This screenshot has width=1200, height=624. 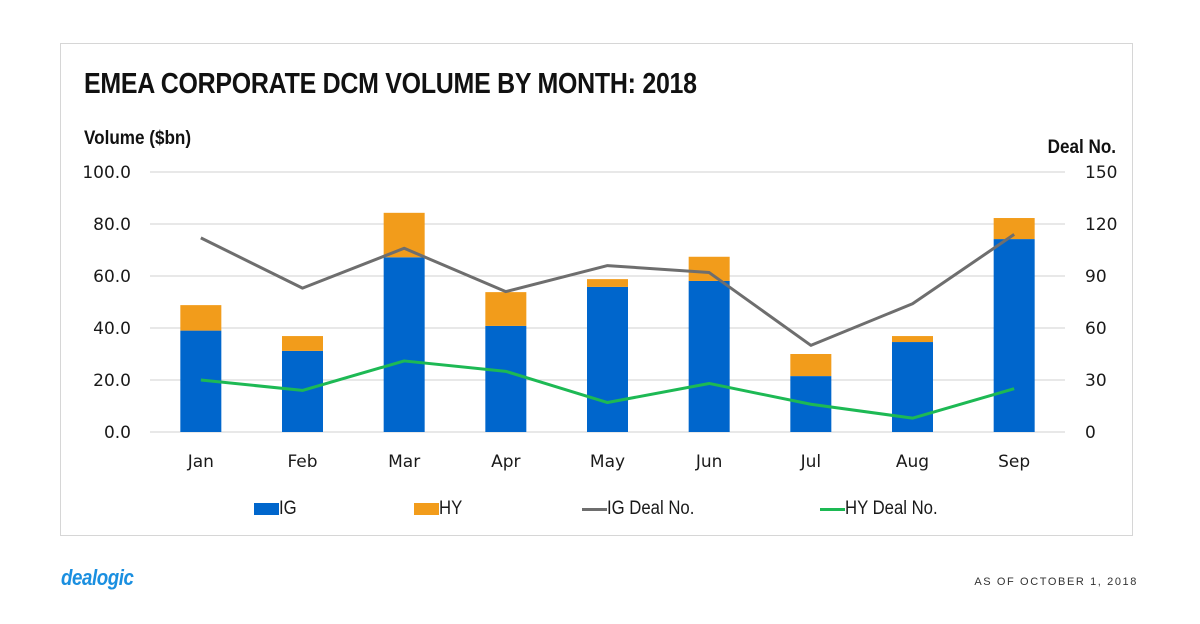 What do you see at coordinates (138, 138) in the screenshot?
I see `y-axis-left-label: Volume ($bn)` at bounding box center [138, 138].